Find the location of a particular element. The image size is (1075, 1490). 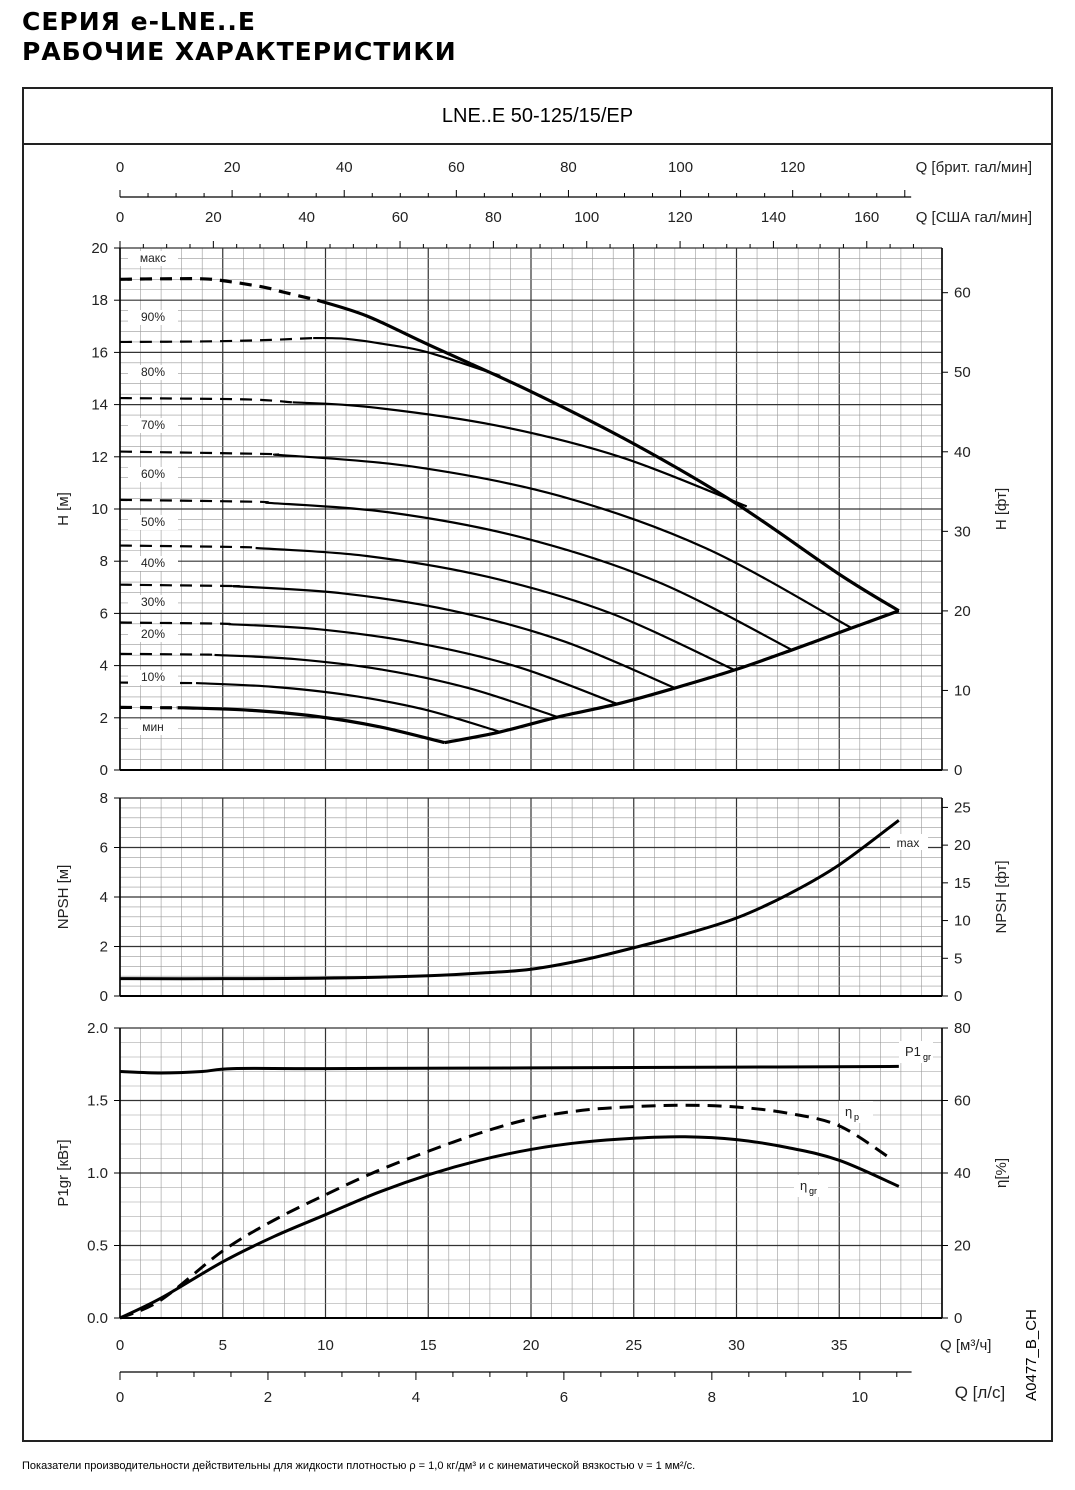

y-tick-label: 0.5 is located at coordinates (97, 1246).